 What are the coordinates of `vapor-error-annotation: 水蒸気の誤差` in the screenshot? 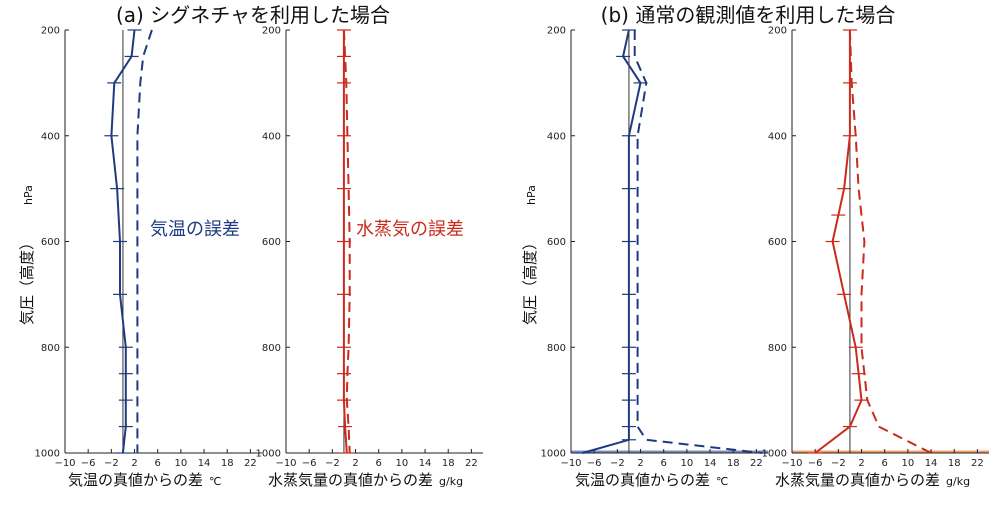 It's located at (410, 229).